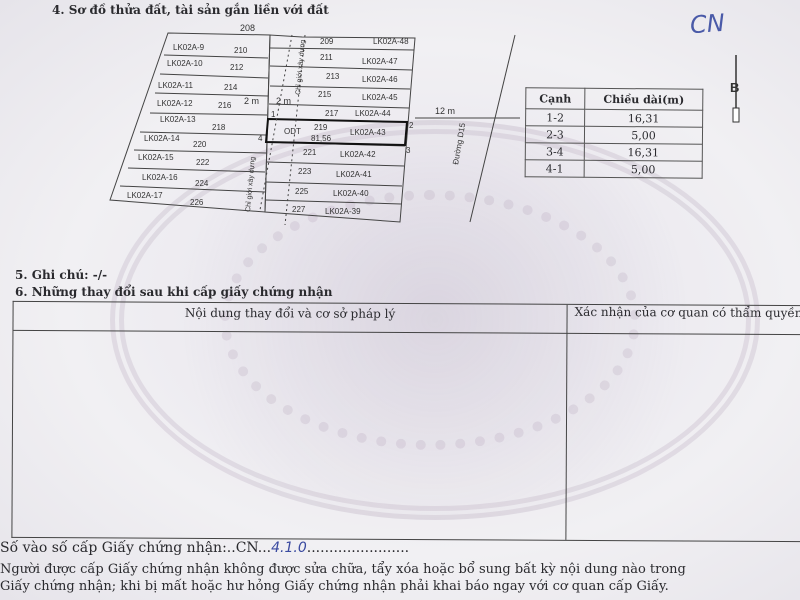  Describe the element at coordinates (273, 114) in the screenshot. I see `vertex-label: 1` at that location.